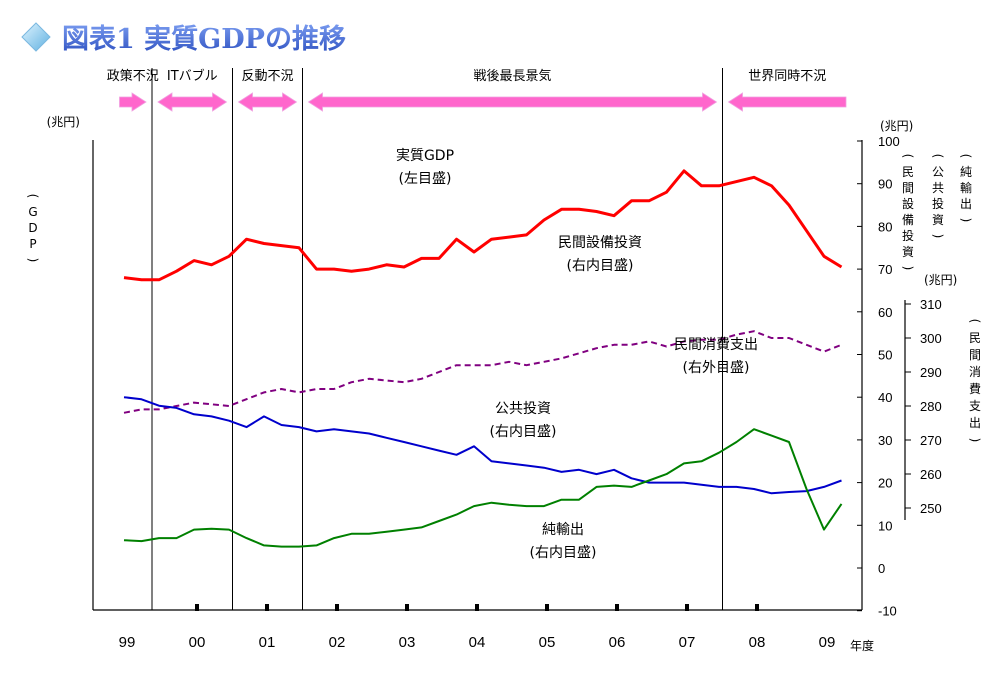  Describe the element at coordinates (975, 338) in the screenshot. I see `right-outer-axis-label-char: 民` at that location.